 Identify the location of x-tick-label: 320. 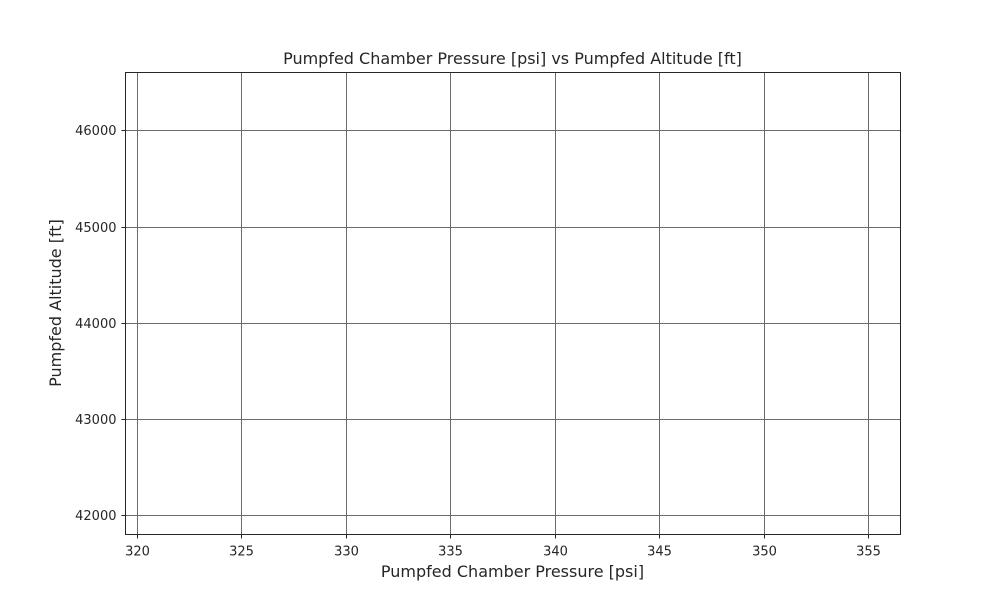
(137, 552).